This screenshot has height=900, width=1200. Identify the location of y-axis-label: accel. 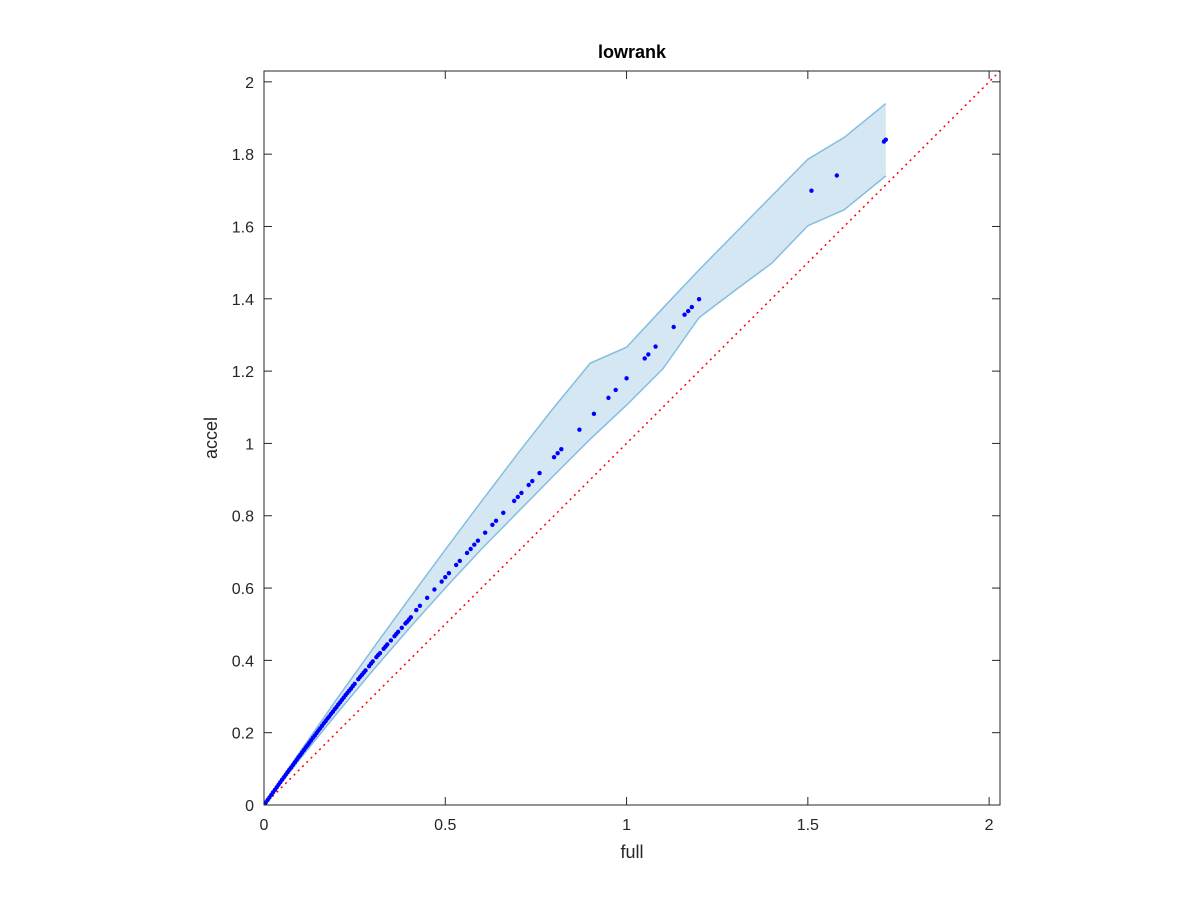
(211, 438).